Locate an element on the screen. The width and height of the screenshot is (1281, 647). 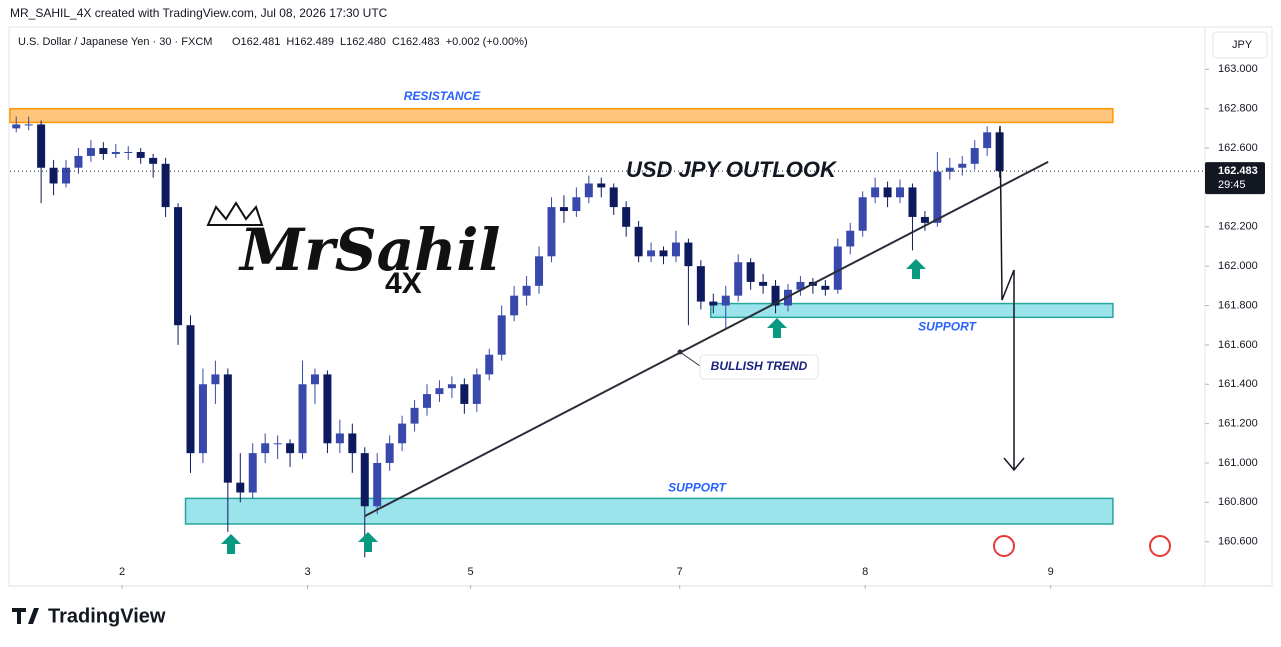
logo-icon is located at coordinates (25, 616).